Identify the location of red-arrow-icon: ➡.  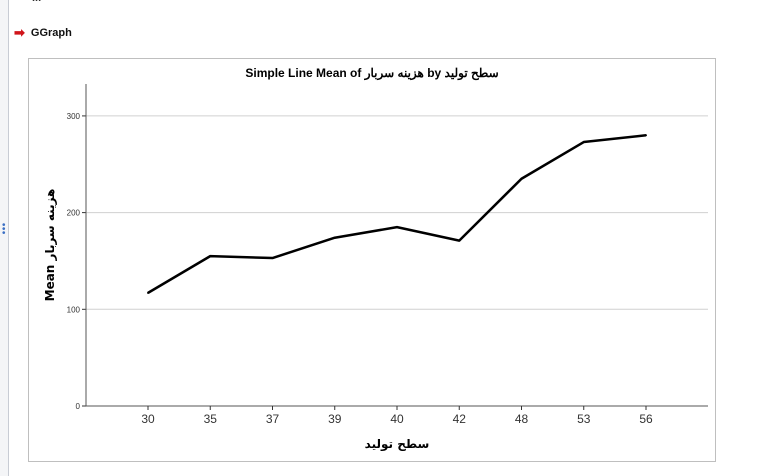
(19, 32).